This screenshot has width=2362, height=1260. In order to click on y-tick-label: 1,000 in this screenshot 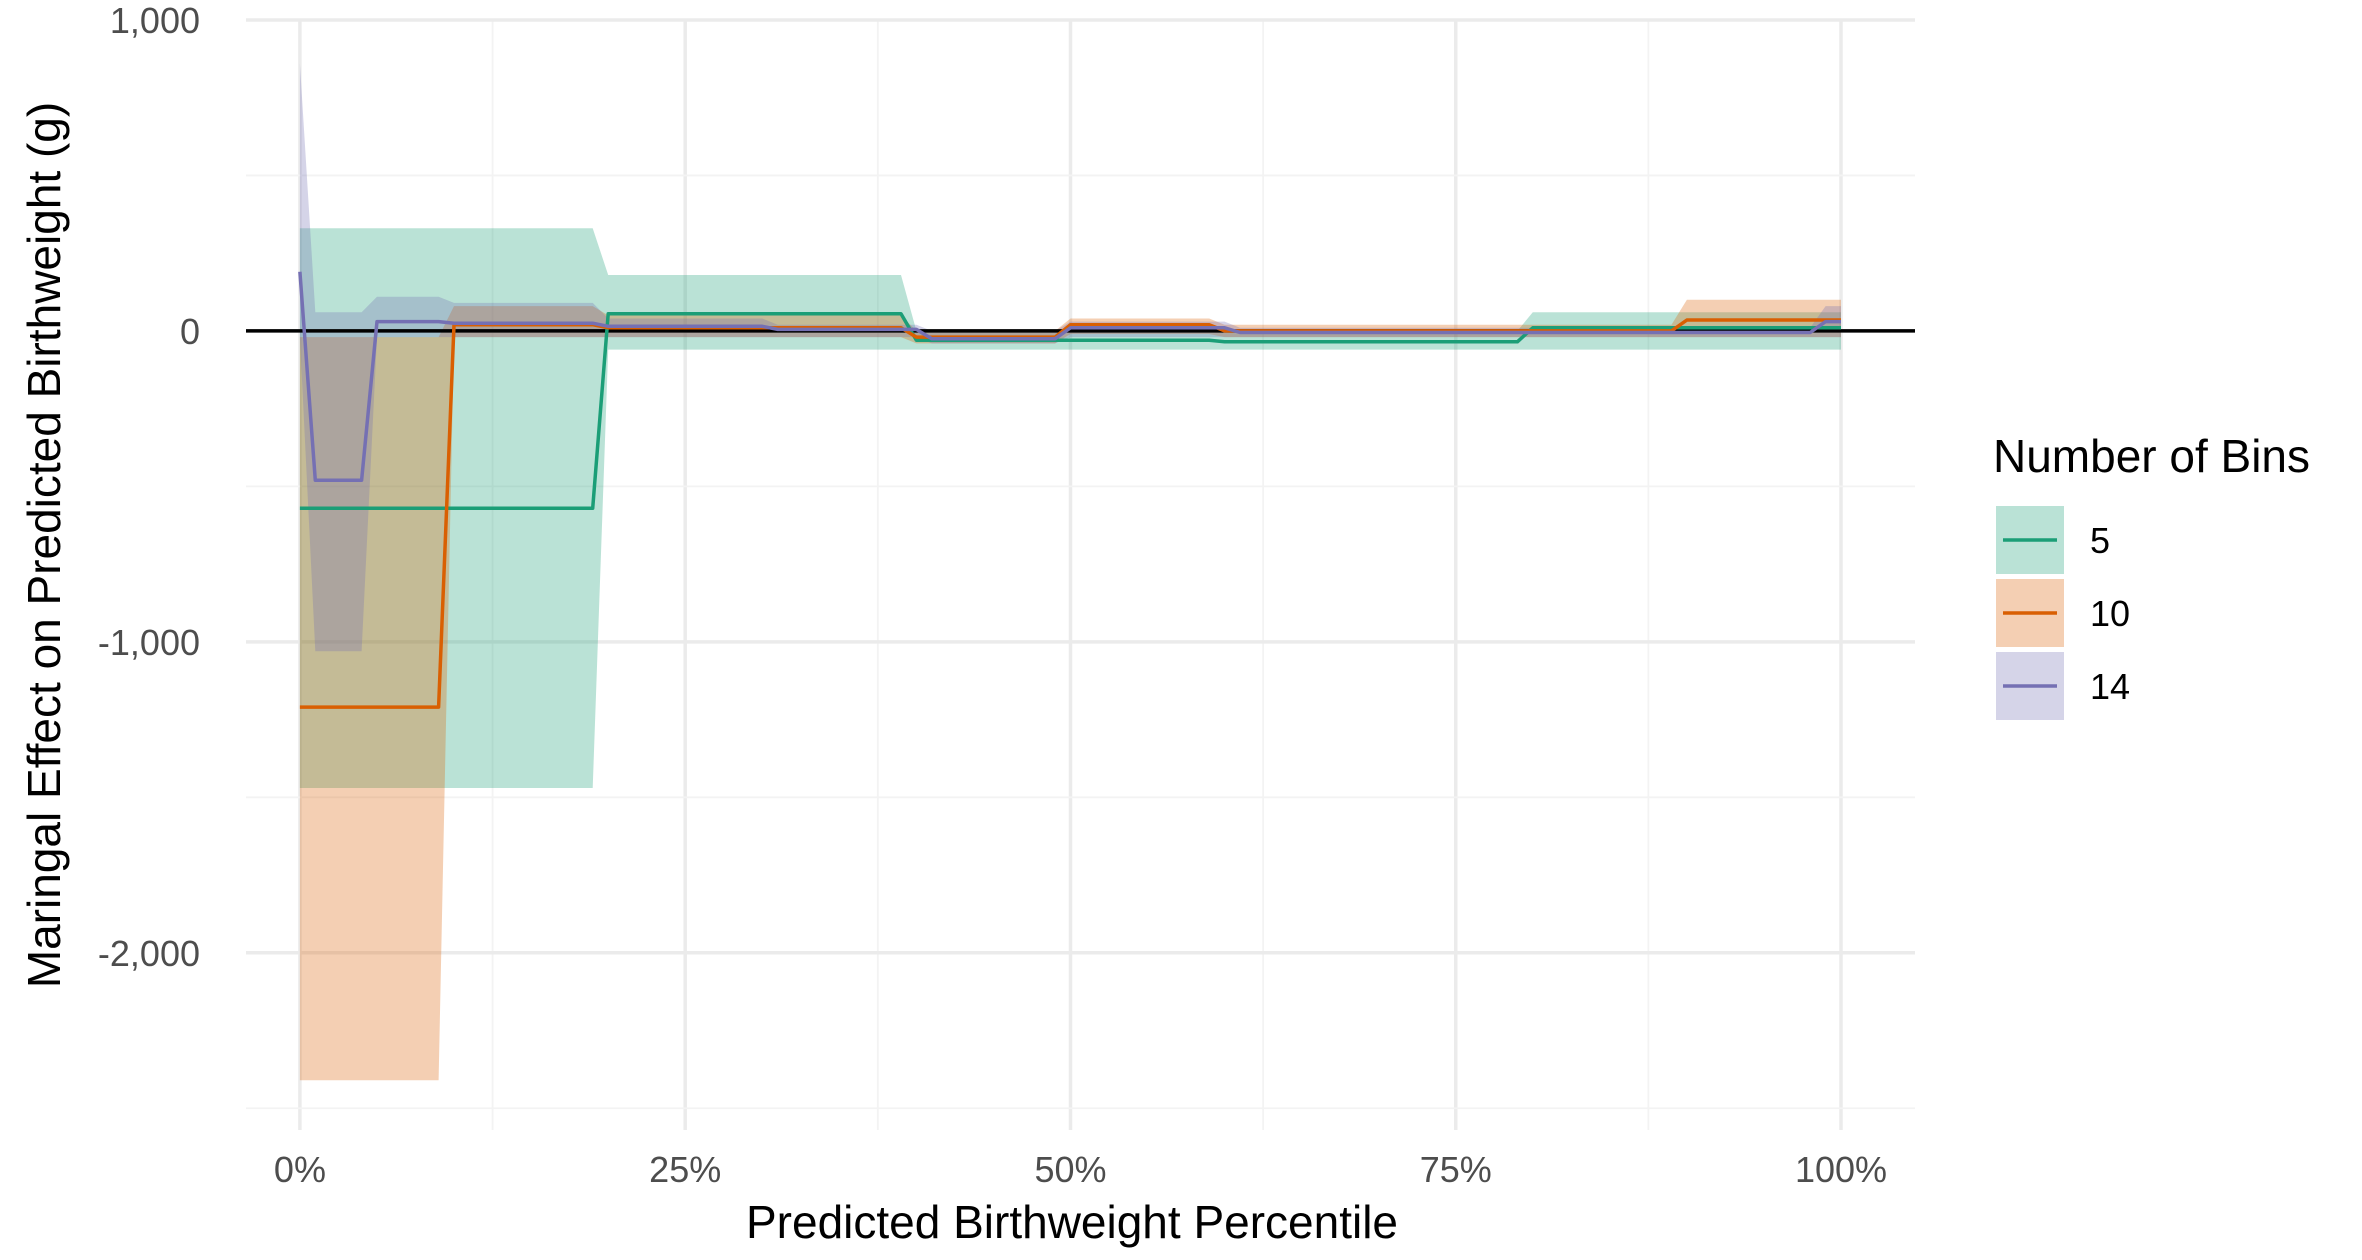, I will do `click(155, 20)`.